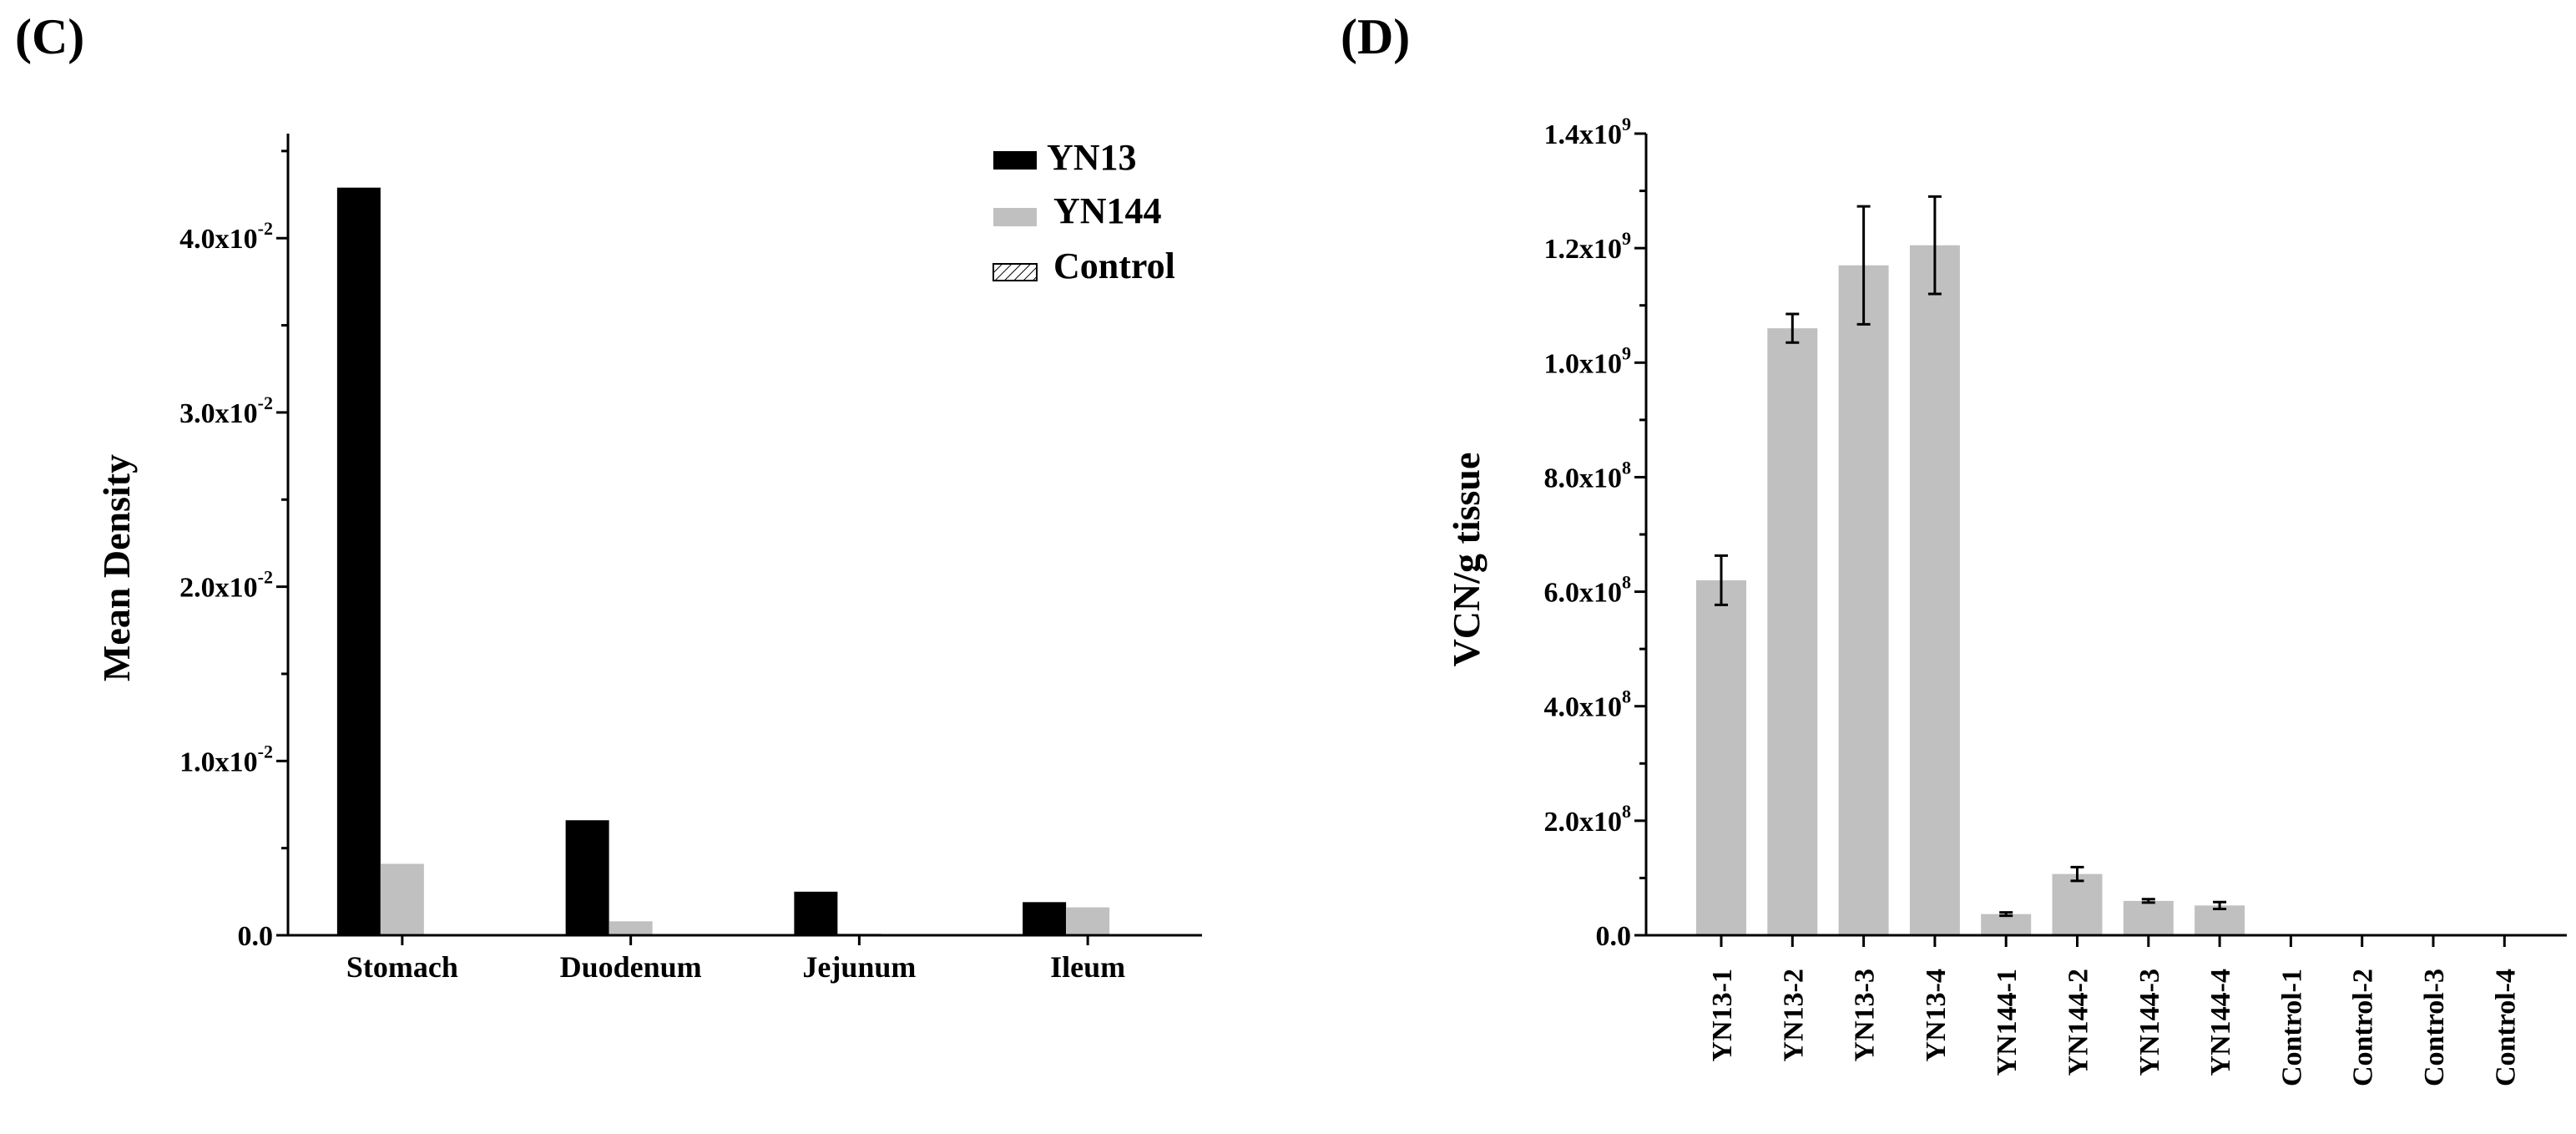 The width and height of the screenshot is (2576, 1134). I want to click on xtick-label-control-2: Control-2, so click(2363, 1027).